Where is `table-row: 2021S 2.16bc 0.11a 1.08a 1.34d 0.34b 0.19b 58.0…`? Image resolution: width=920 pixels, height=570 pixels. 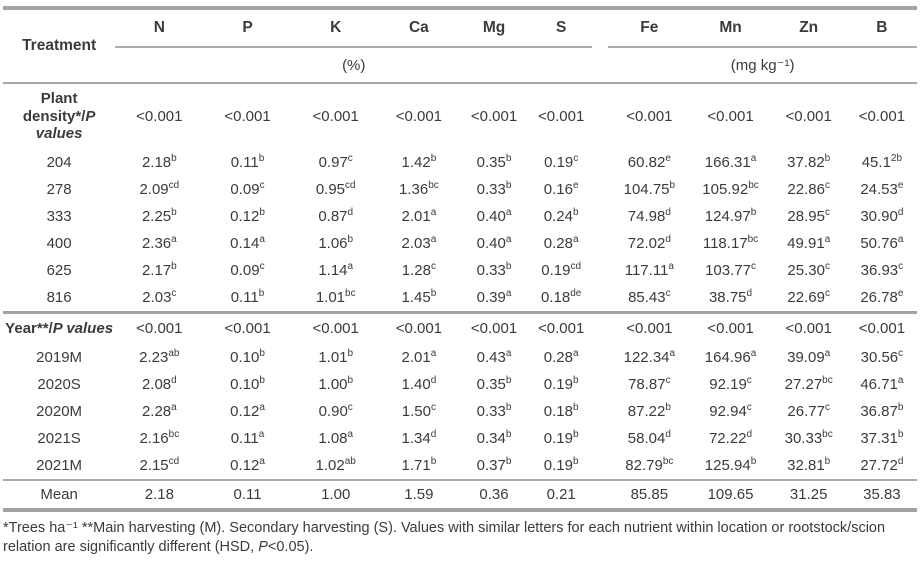
table-row: 2021S 2.16bc 0.11a 1.08a 1.34d 0.34b 0.19b 58.0… is located at coordinates (460, 438).